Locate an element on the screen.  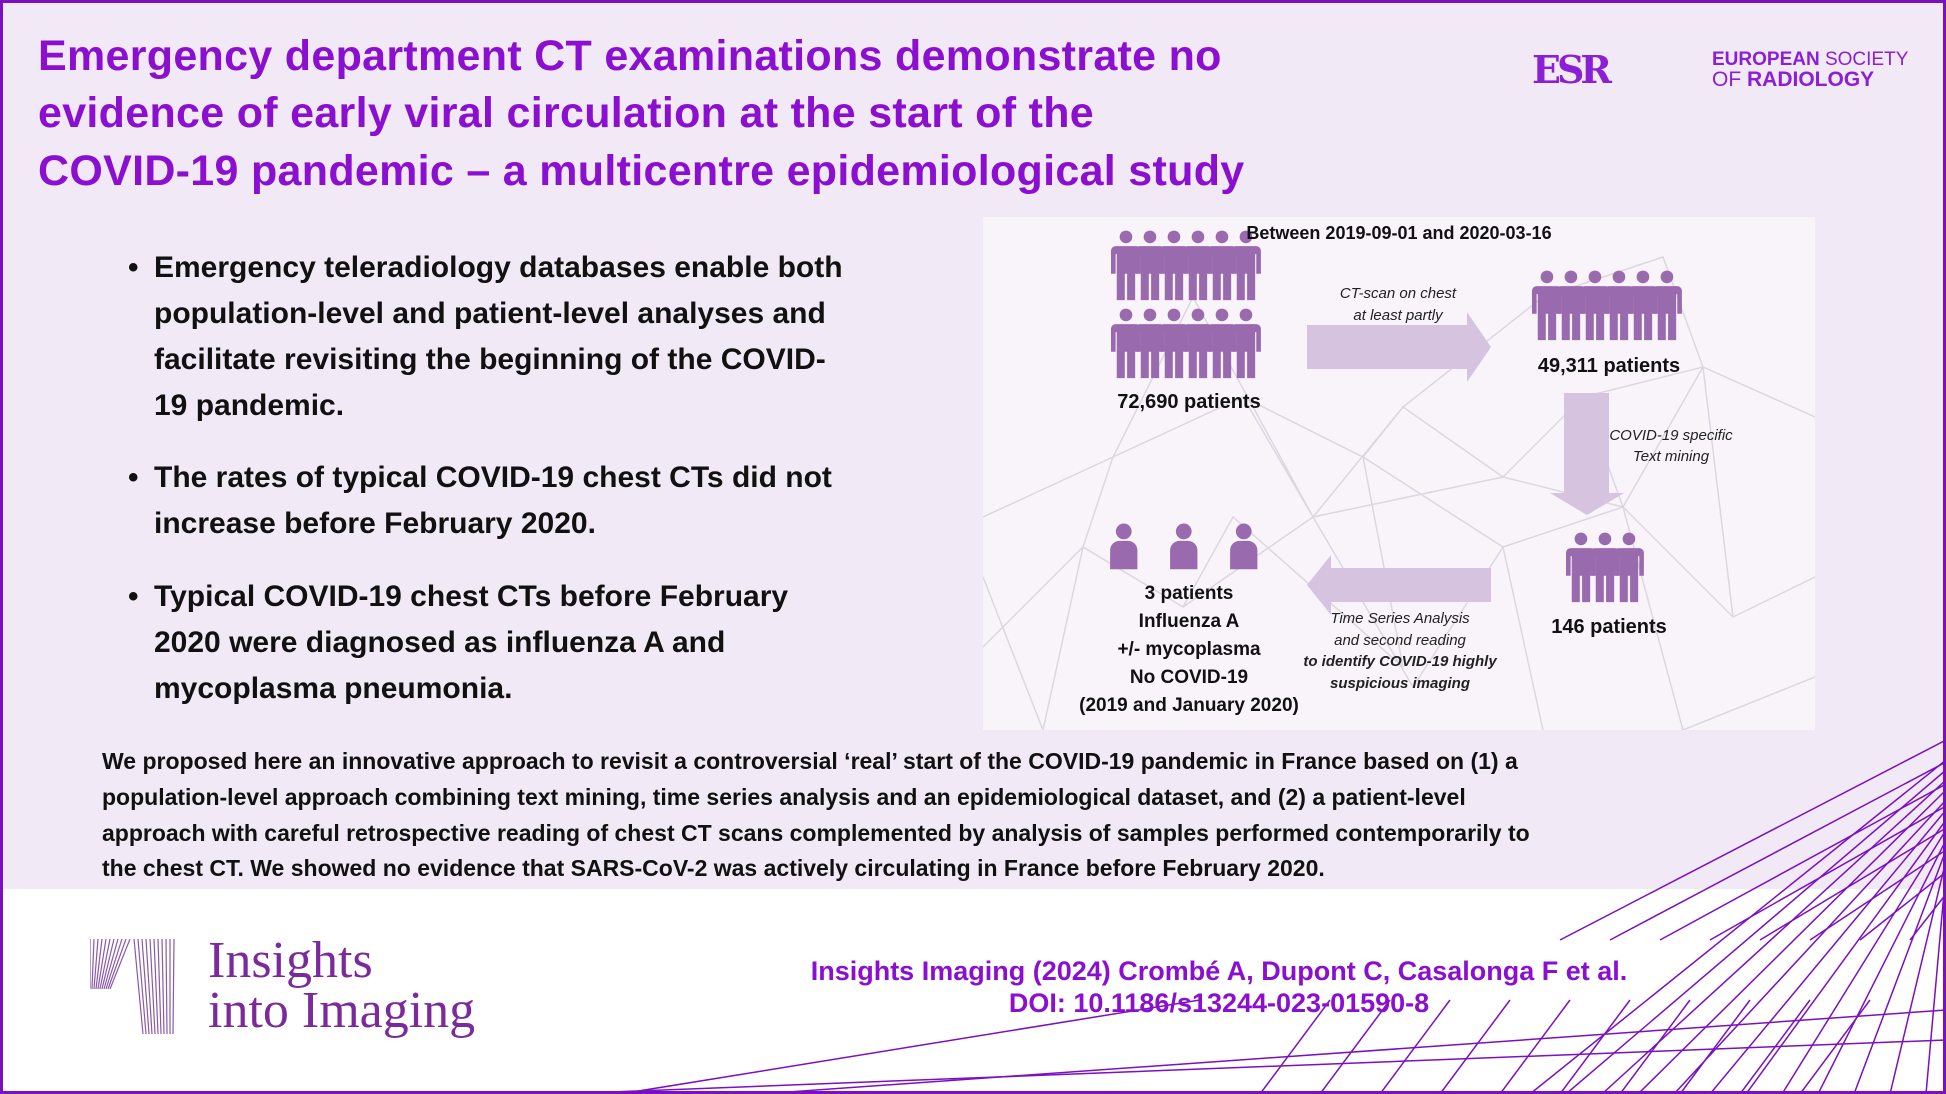
arrow-down is located at coordinates (1587, 454).